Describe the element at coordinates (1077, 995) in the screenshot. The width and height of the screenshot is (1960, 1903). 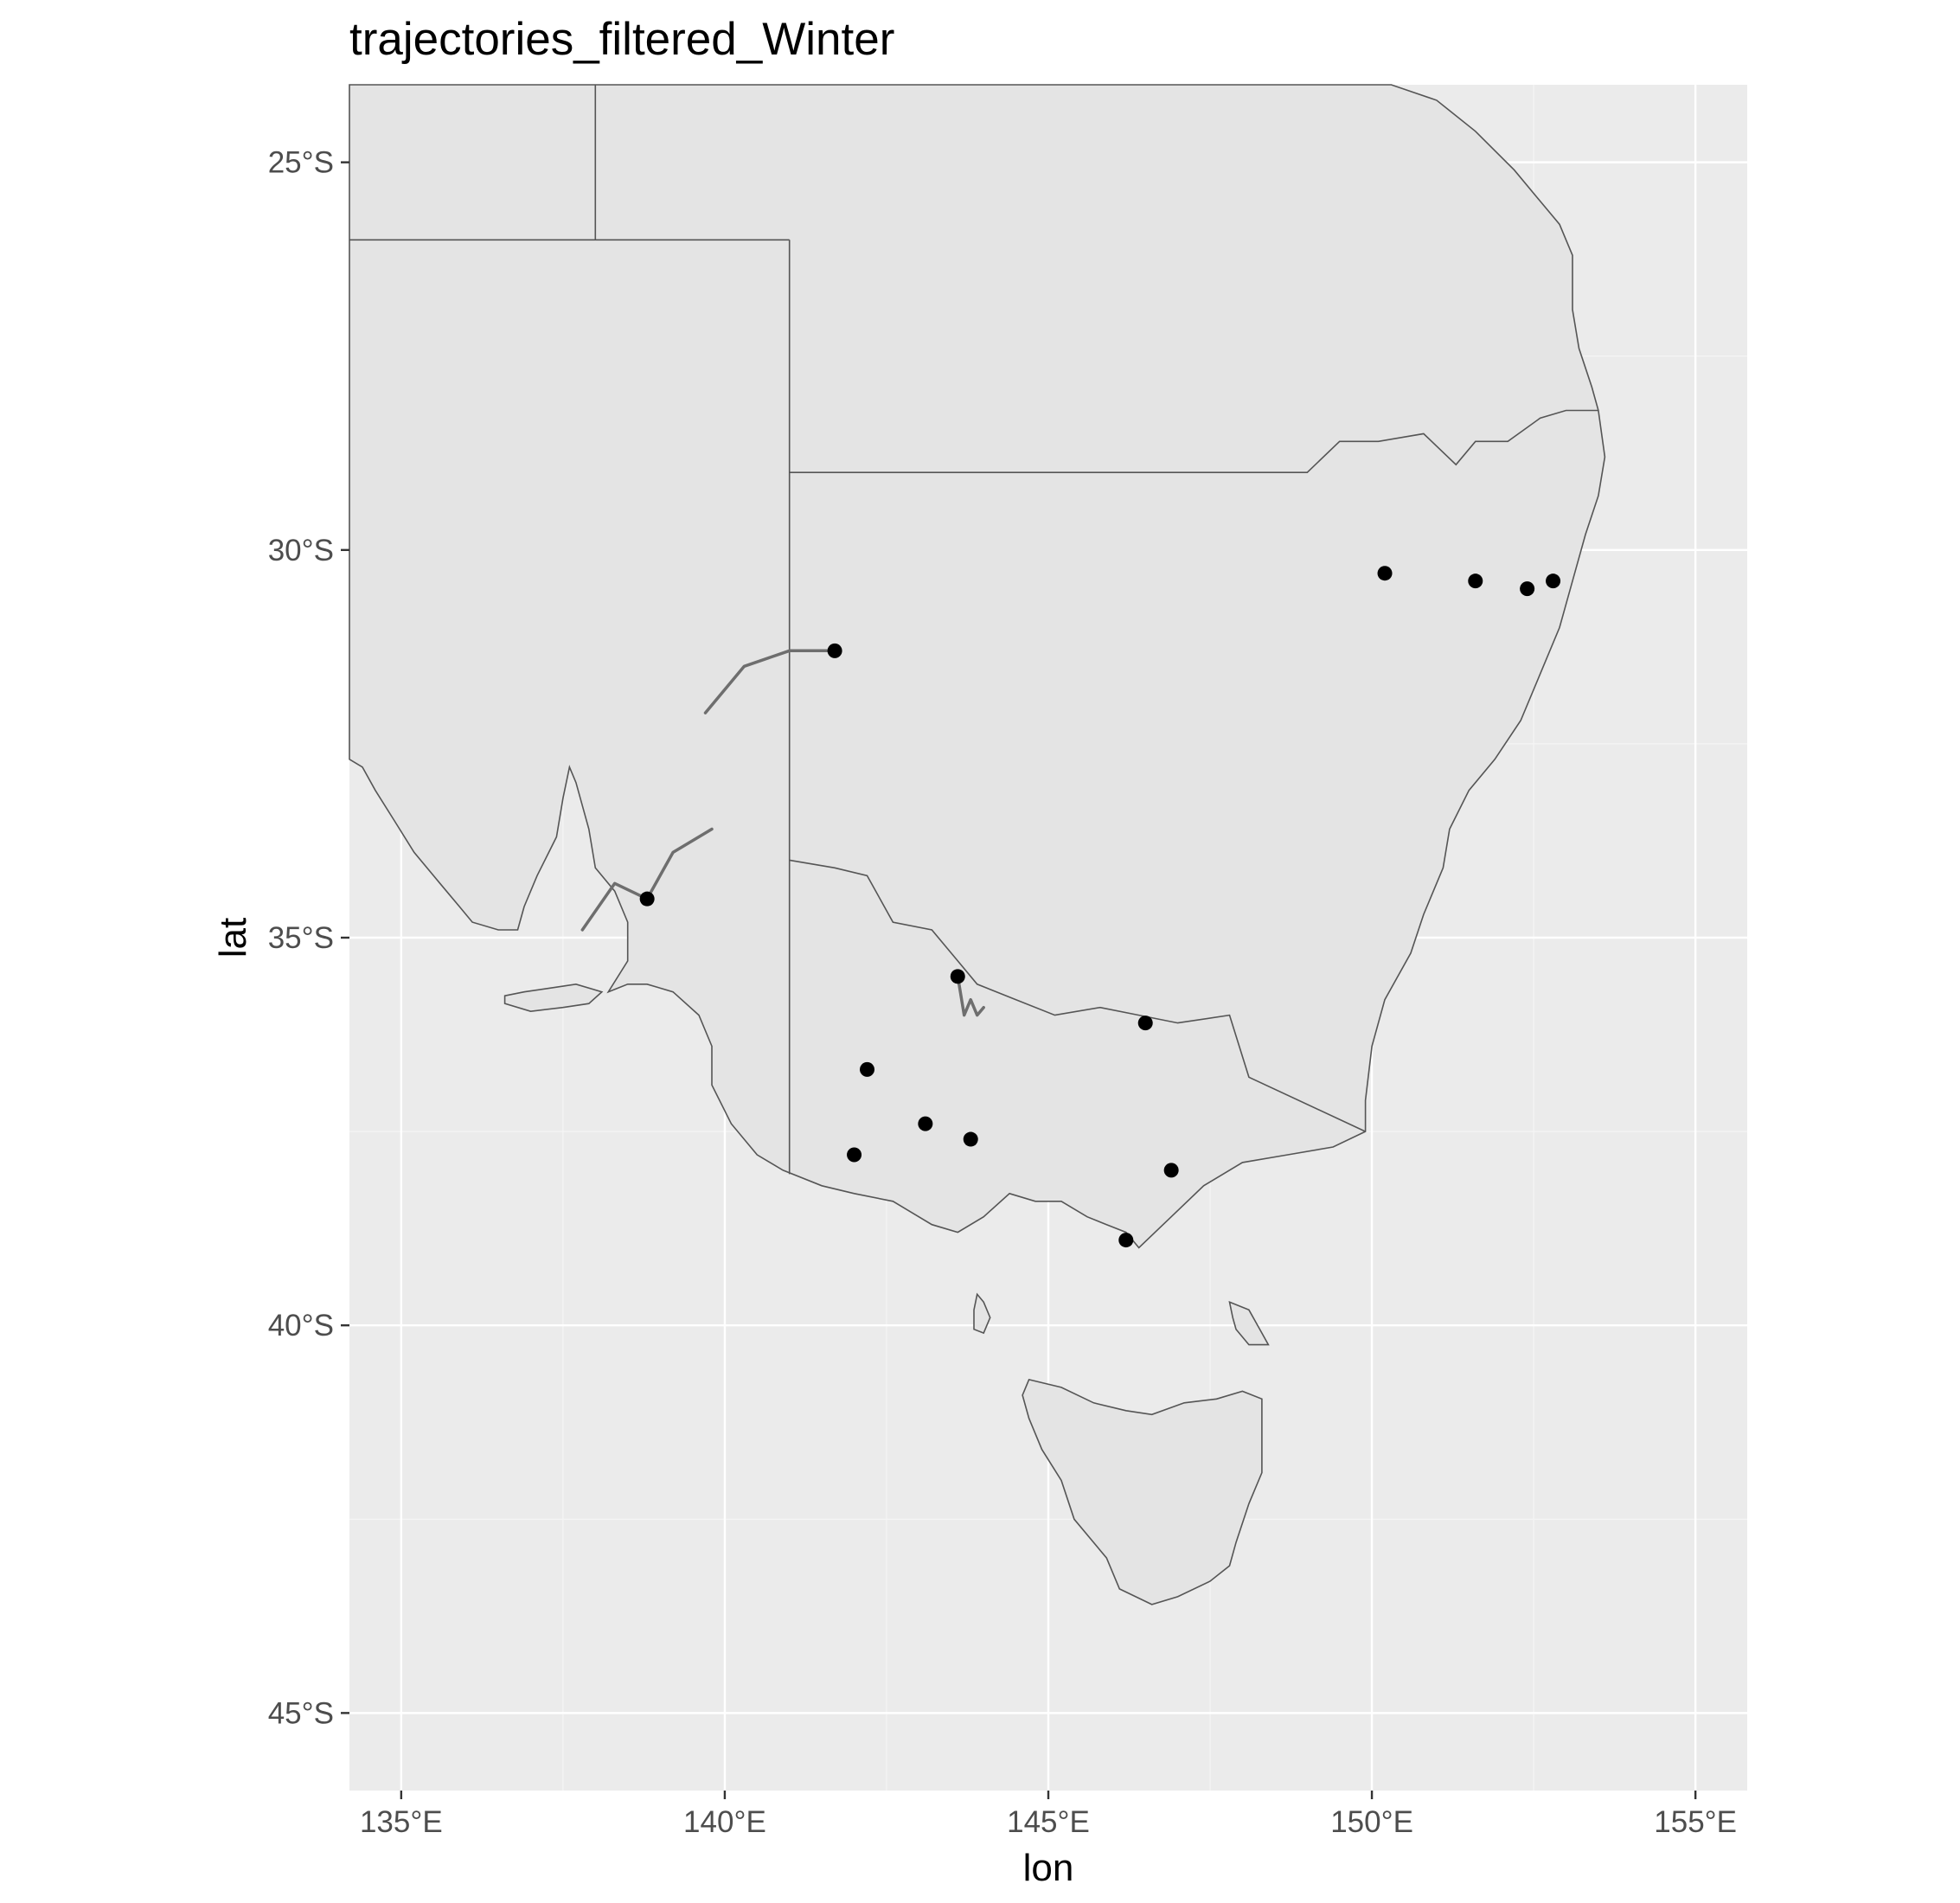
I see `border-vic-nsw` at that location.